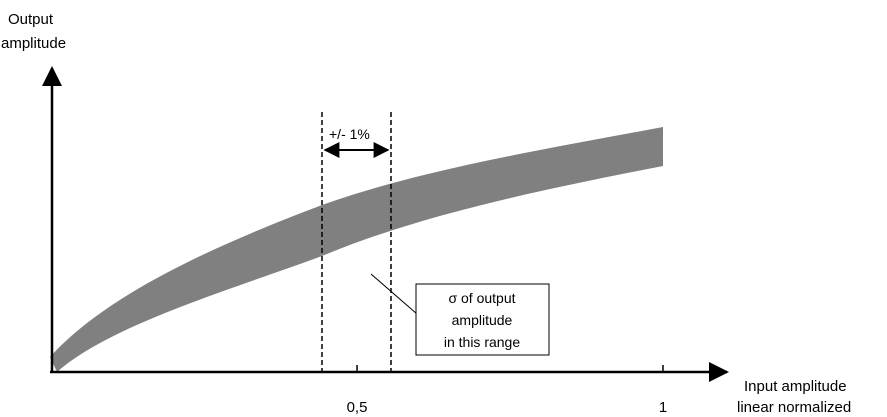  What do you see at coordinates (394, 294) in the screenshot?
I see `annotation-leader-line` at bounding box center [394, 294].